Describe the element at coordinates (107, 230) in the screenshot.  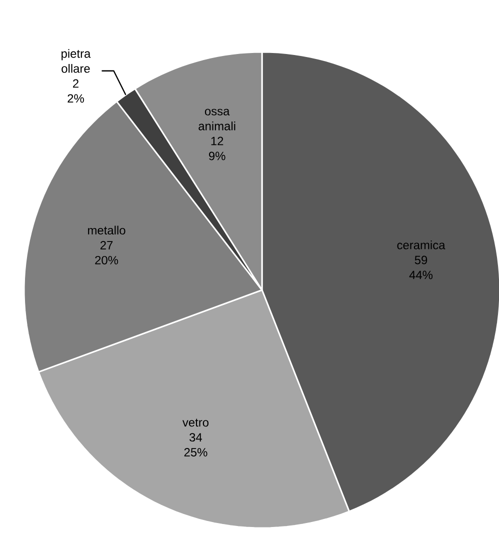
I see `slice-label: metallo` at that location.